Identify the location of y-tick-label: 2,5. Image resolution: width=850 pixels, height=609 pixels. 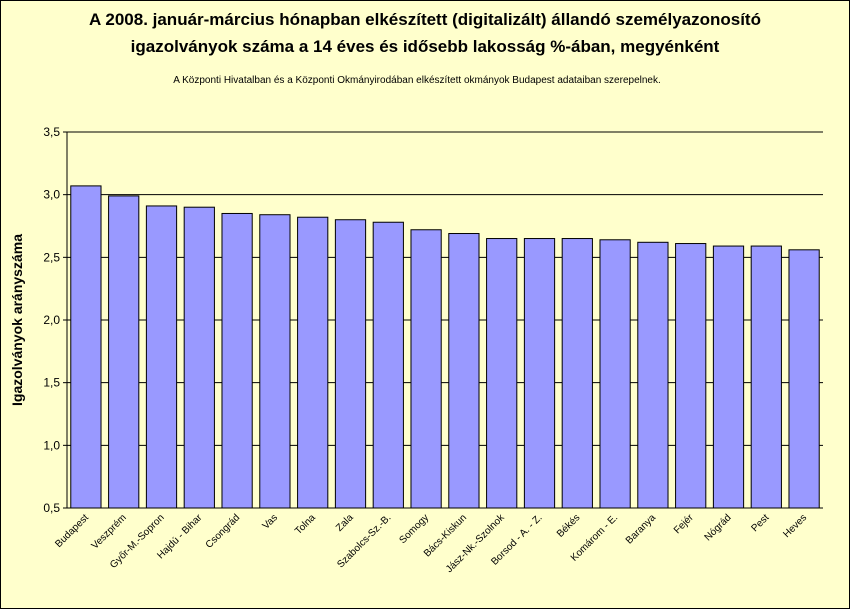
(51, 257).